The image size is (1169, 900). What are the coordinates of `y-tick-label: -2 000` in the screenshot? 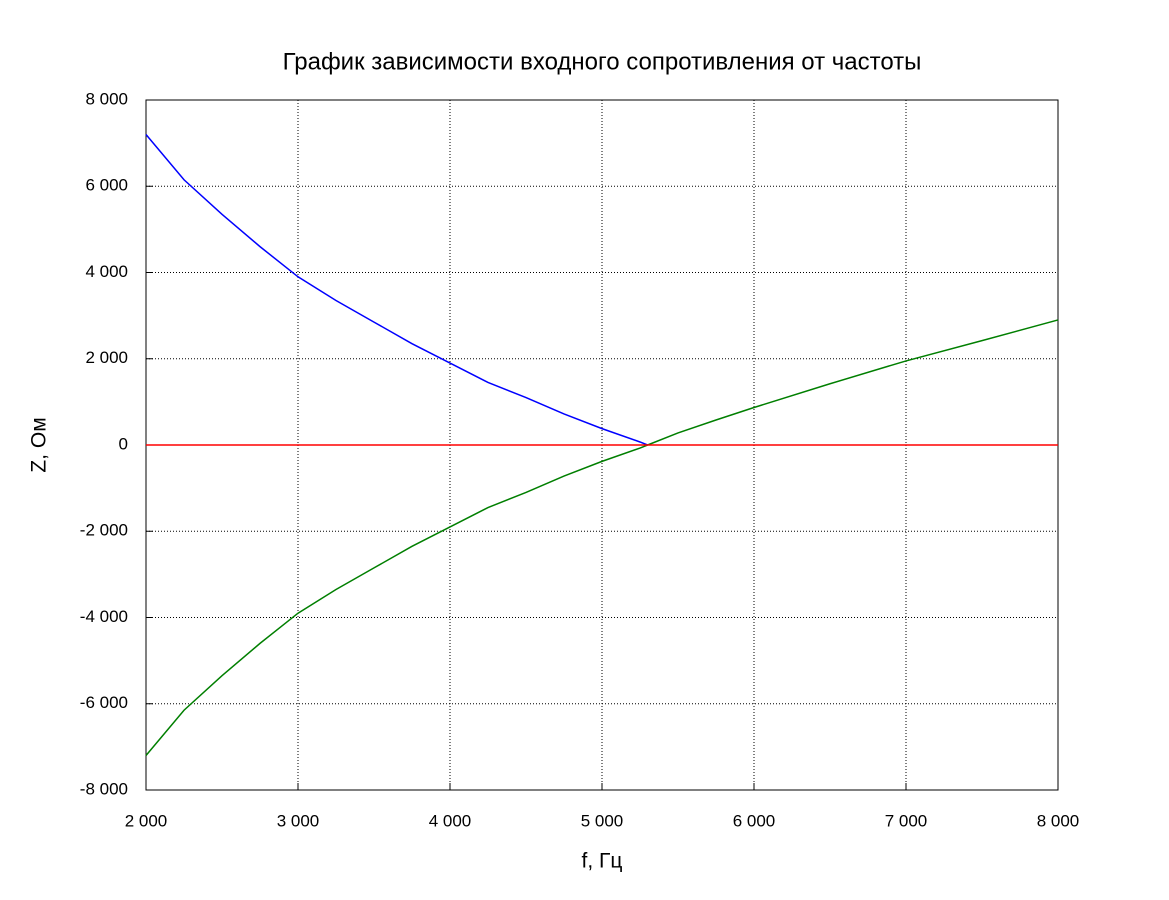 It's located at (104, 530).